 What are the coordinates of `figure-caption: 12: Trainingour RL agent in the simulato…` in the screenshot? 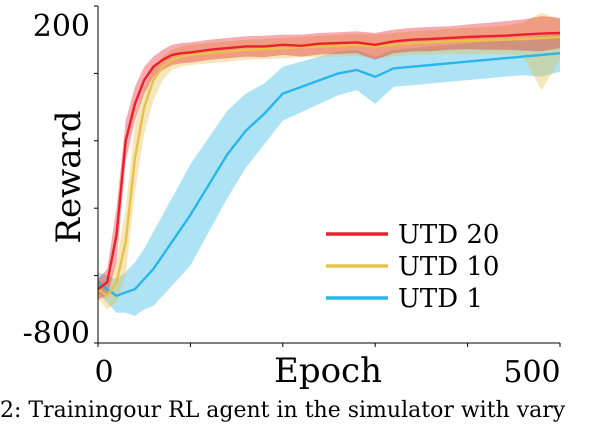 It's located at (283, 410).